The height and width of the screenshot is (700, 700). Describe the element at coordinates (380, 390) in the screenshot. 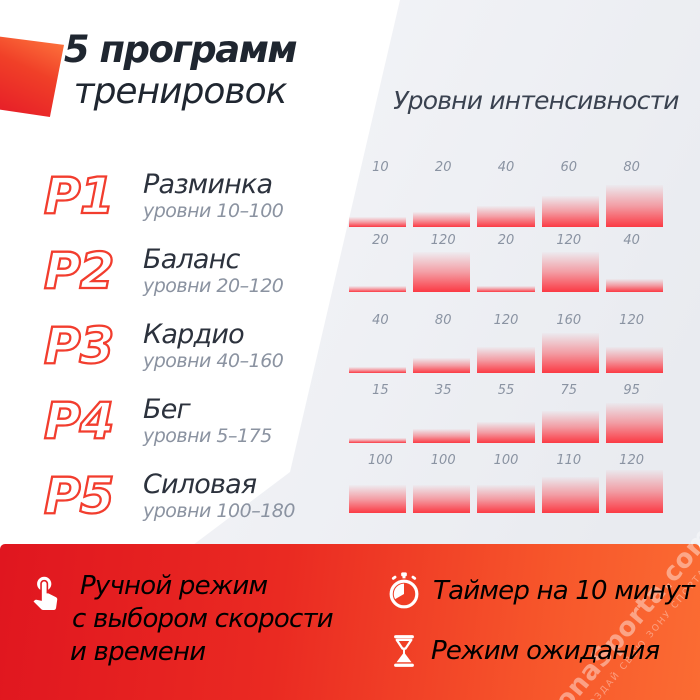

I see `bar-value-label: 15` at that location.